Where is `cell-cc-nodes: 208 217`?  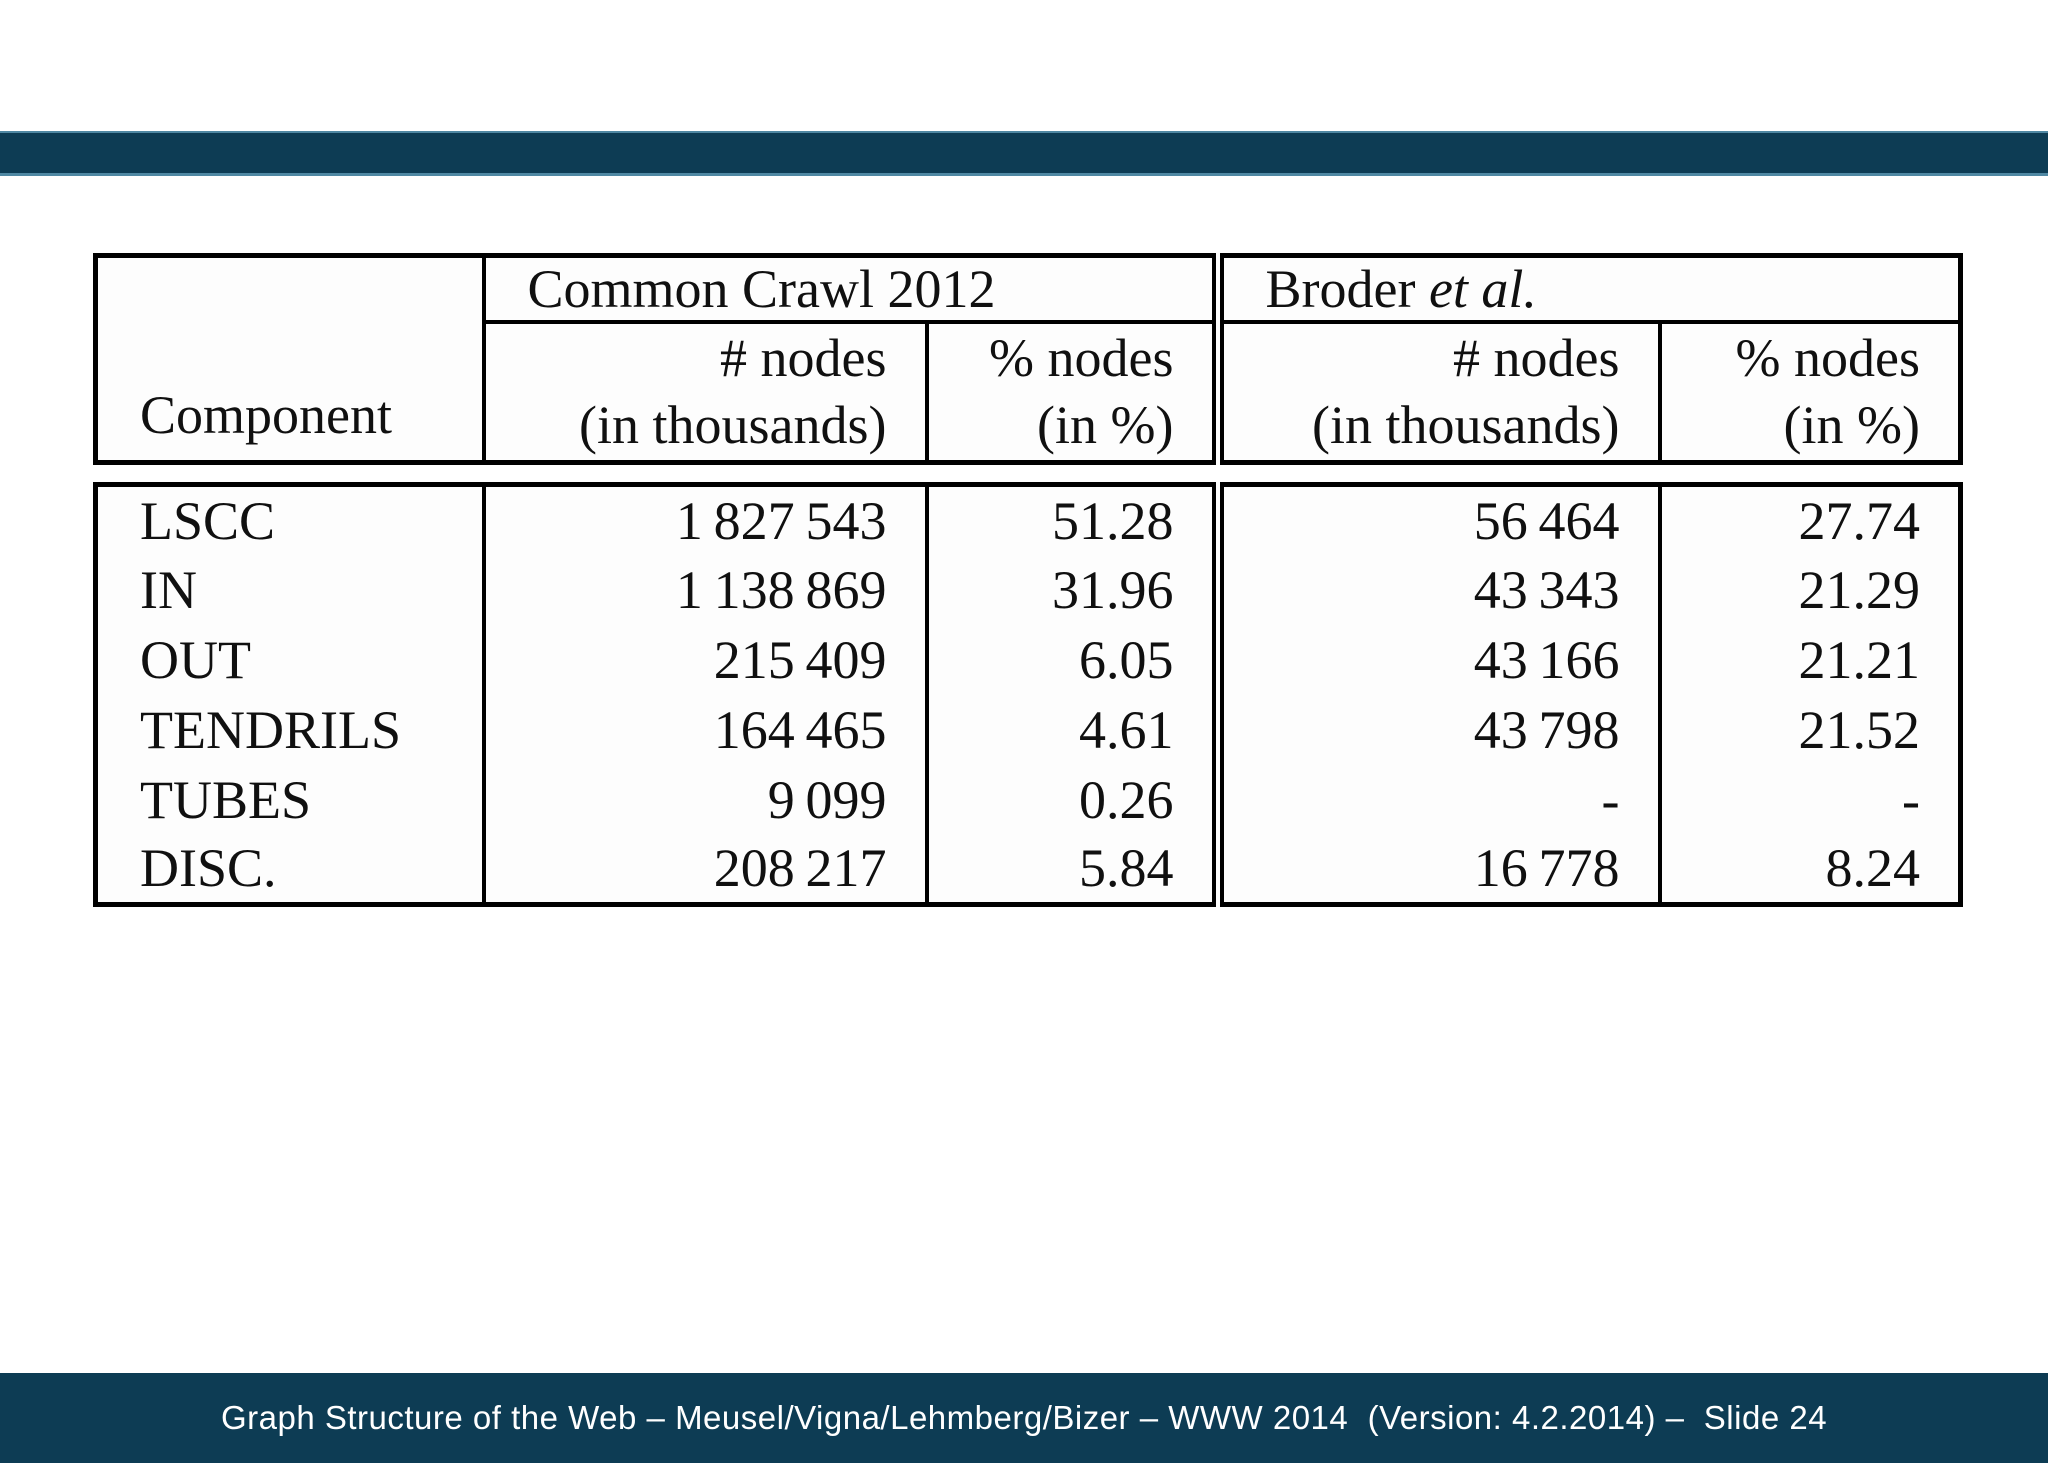 cell-cc-nodes: 208 217 is located at coordinates (706, 869).